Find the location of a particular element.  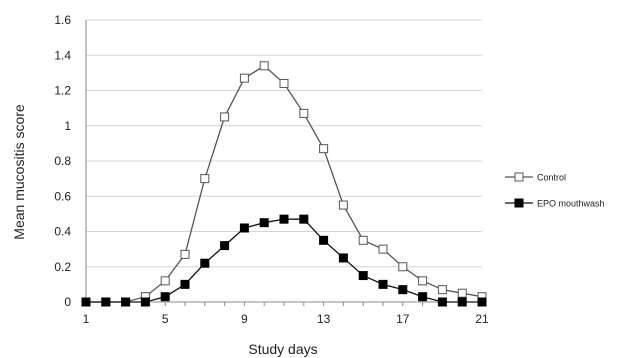

x-tick-label: 5 is located at coordinates (165, 319).